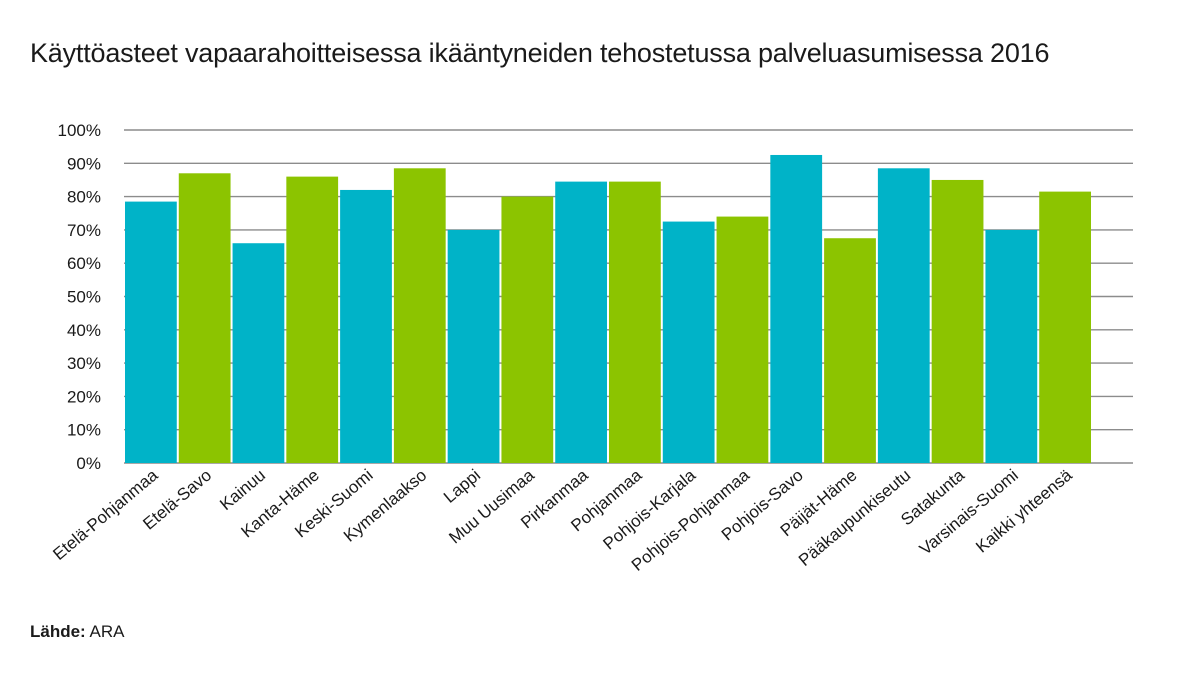 The width and height of the screenshot is (1198, 674). What do you see at coordinates (84, 330) in the screenshot?
I see `y-tick-label: 40%` at bounding box center [84, 330].